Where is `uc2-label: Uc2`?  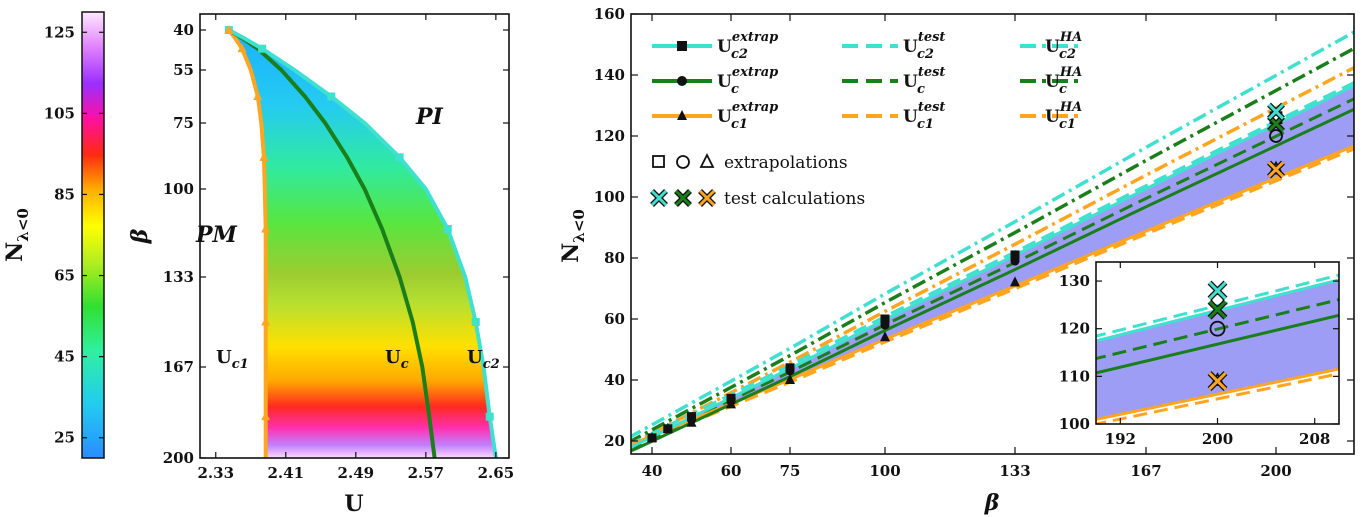
uc2-label: Uc2 is located at coordinates (483, 359).